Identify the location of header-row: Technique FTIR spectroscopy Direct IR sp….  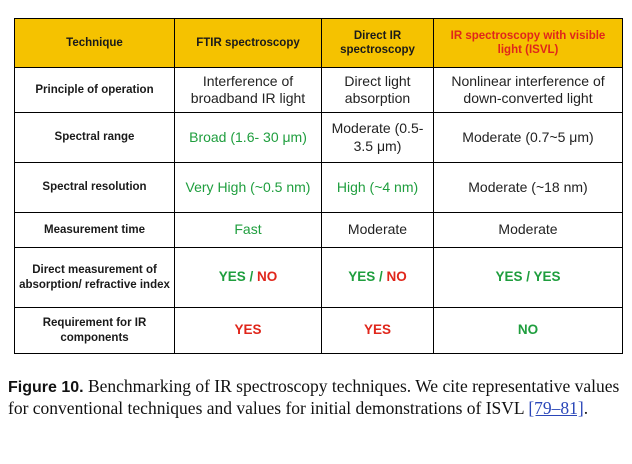
(318, 43).